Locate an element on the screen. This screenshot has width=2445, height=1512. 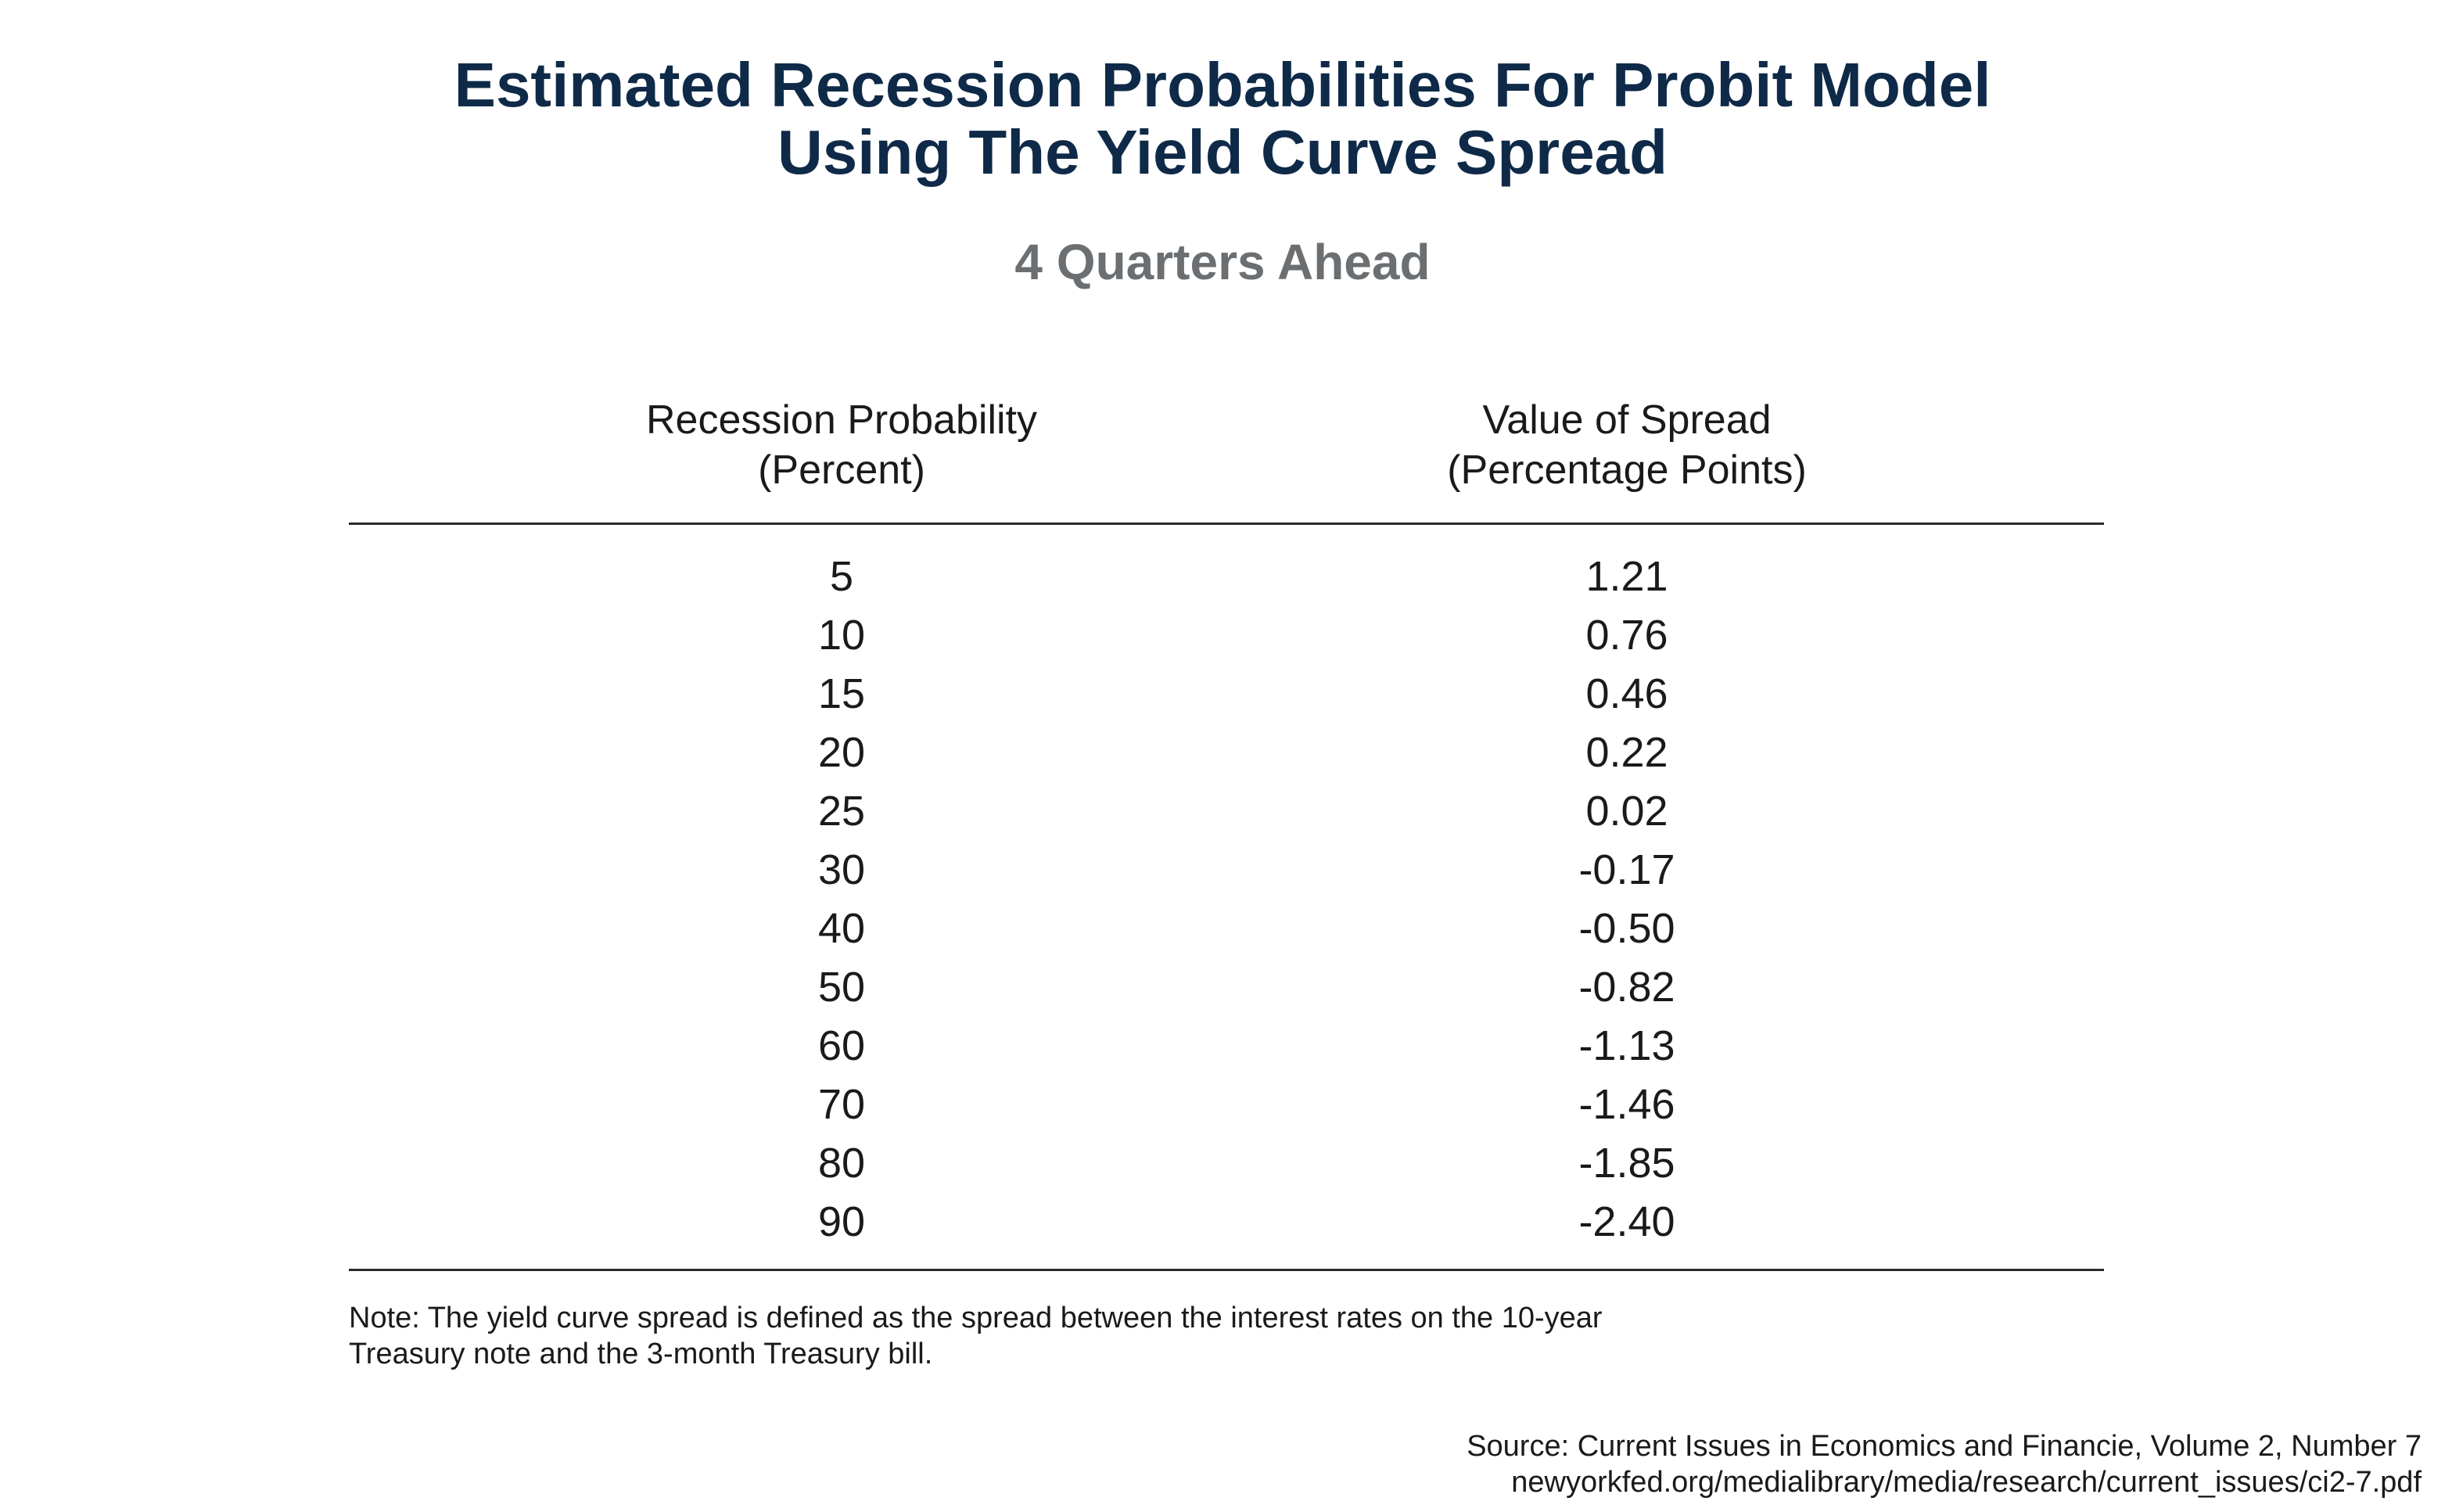
recession-probability-cell: 25 is located at coordinates (841, 811).